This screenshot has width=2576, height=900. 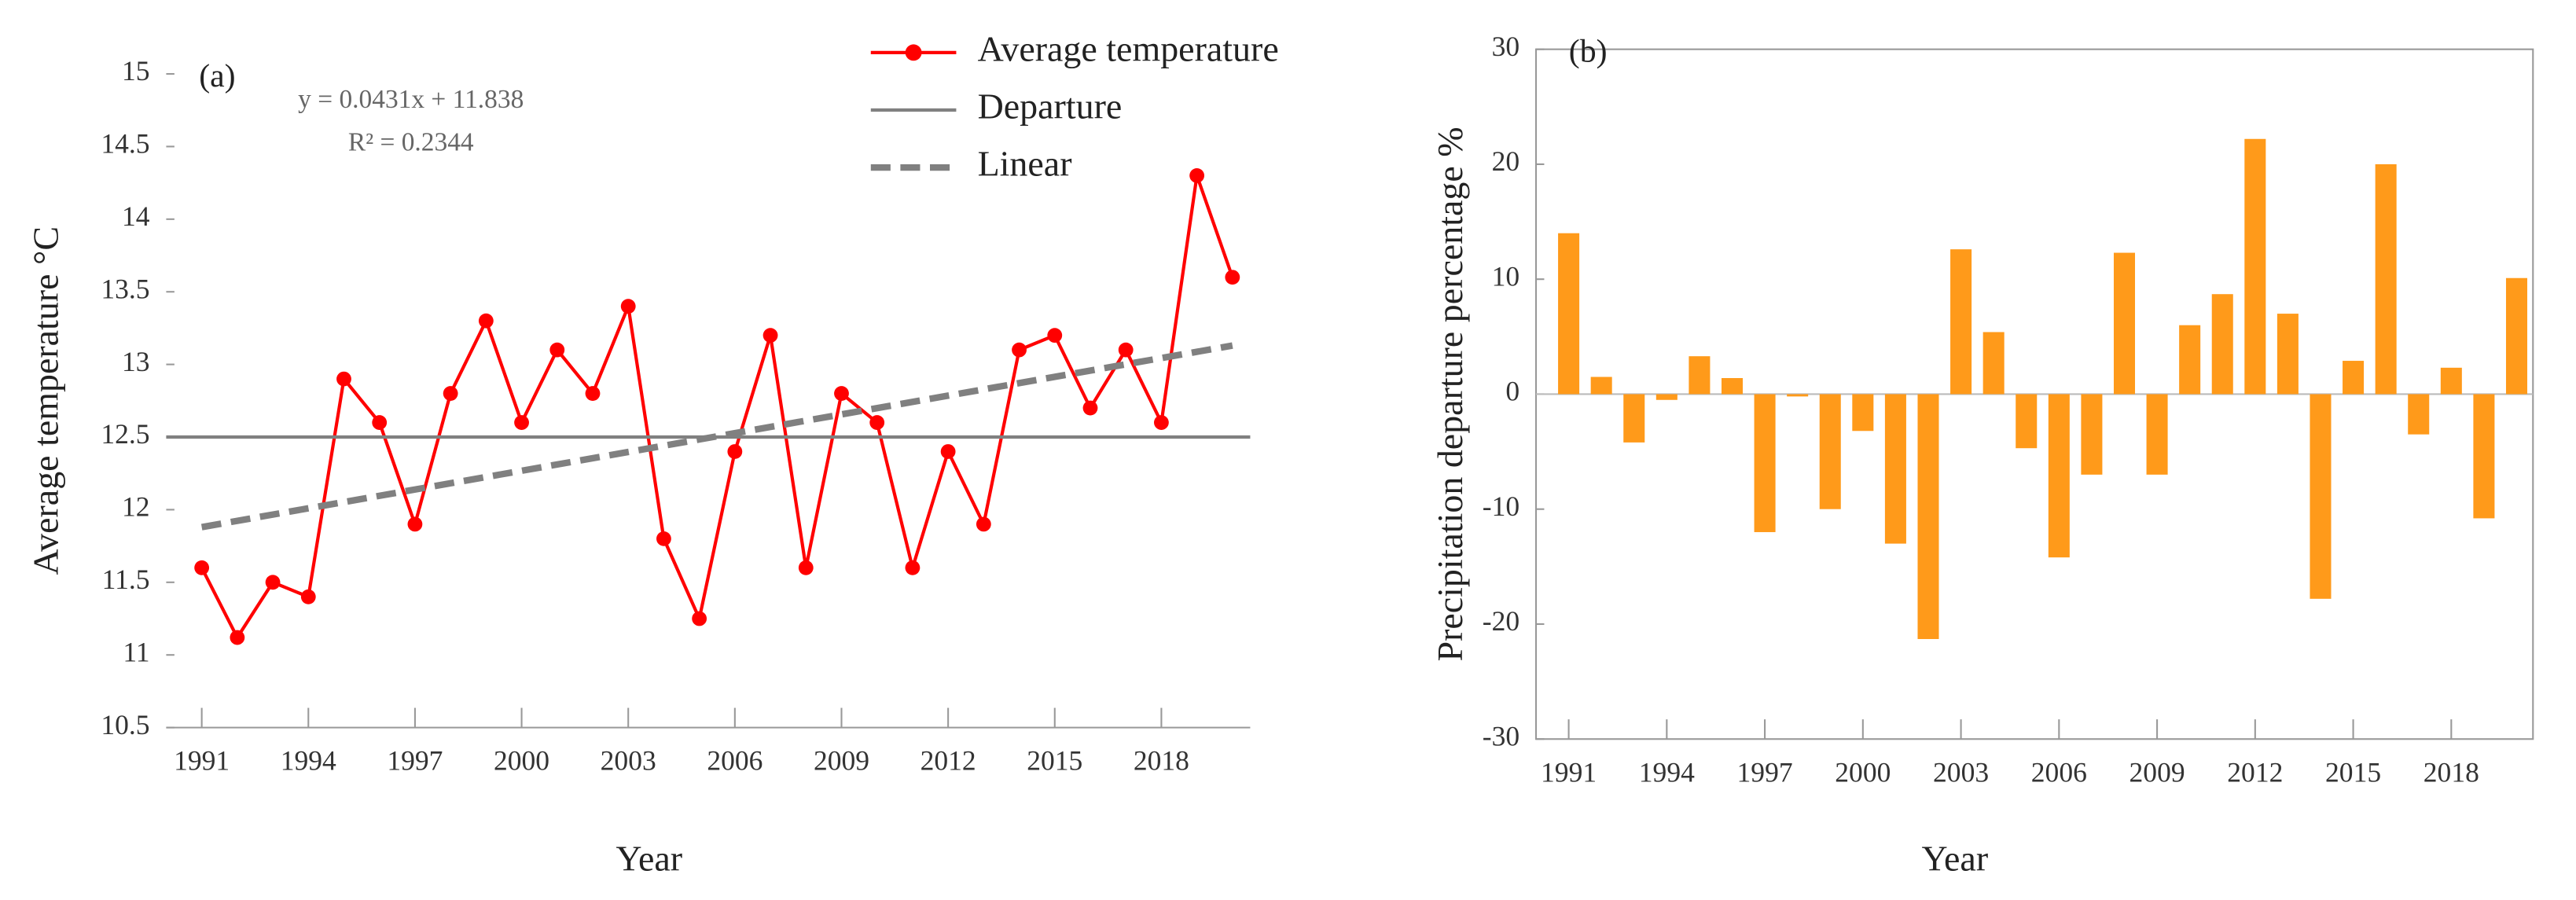 What do you see at coordinates (217, 76) in the screenshot?
I see `panel-label: (a)` at bounding box center [217, 76].